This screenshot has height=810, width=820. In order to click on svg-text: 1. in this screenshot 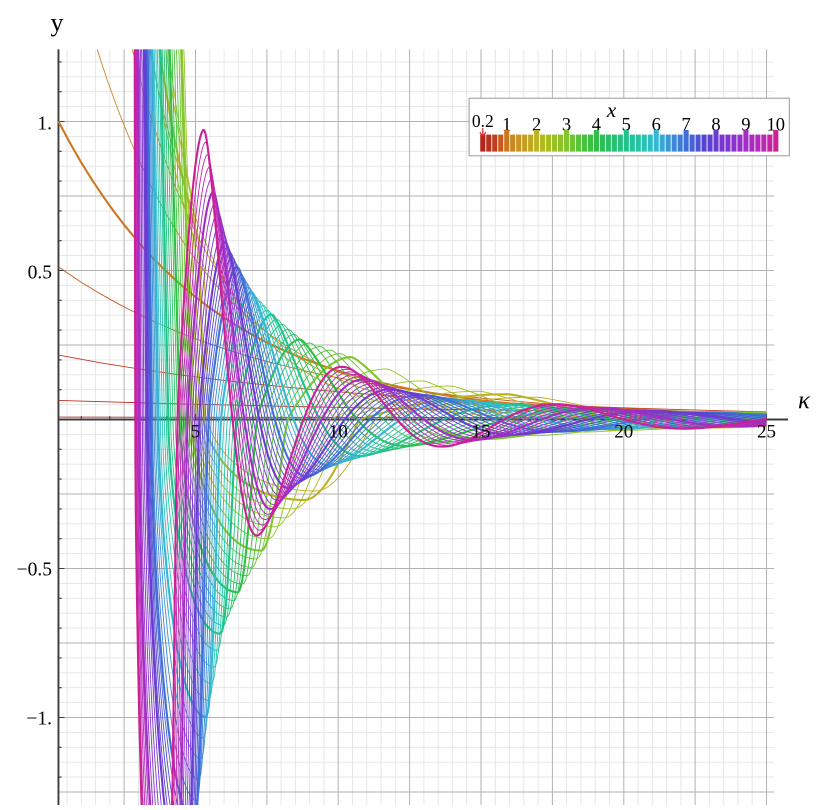, I will do `click(44, 124)`.